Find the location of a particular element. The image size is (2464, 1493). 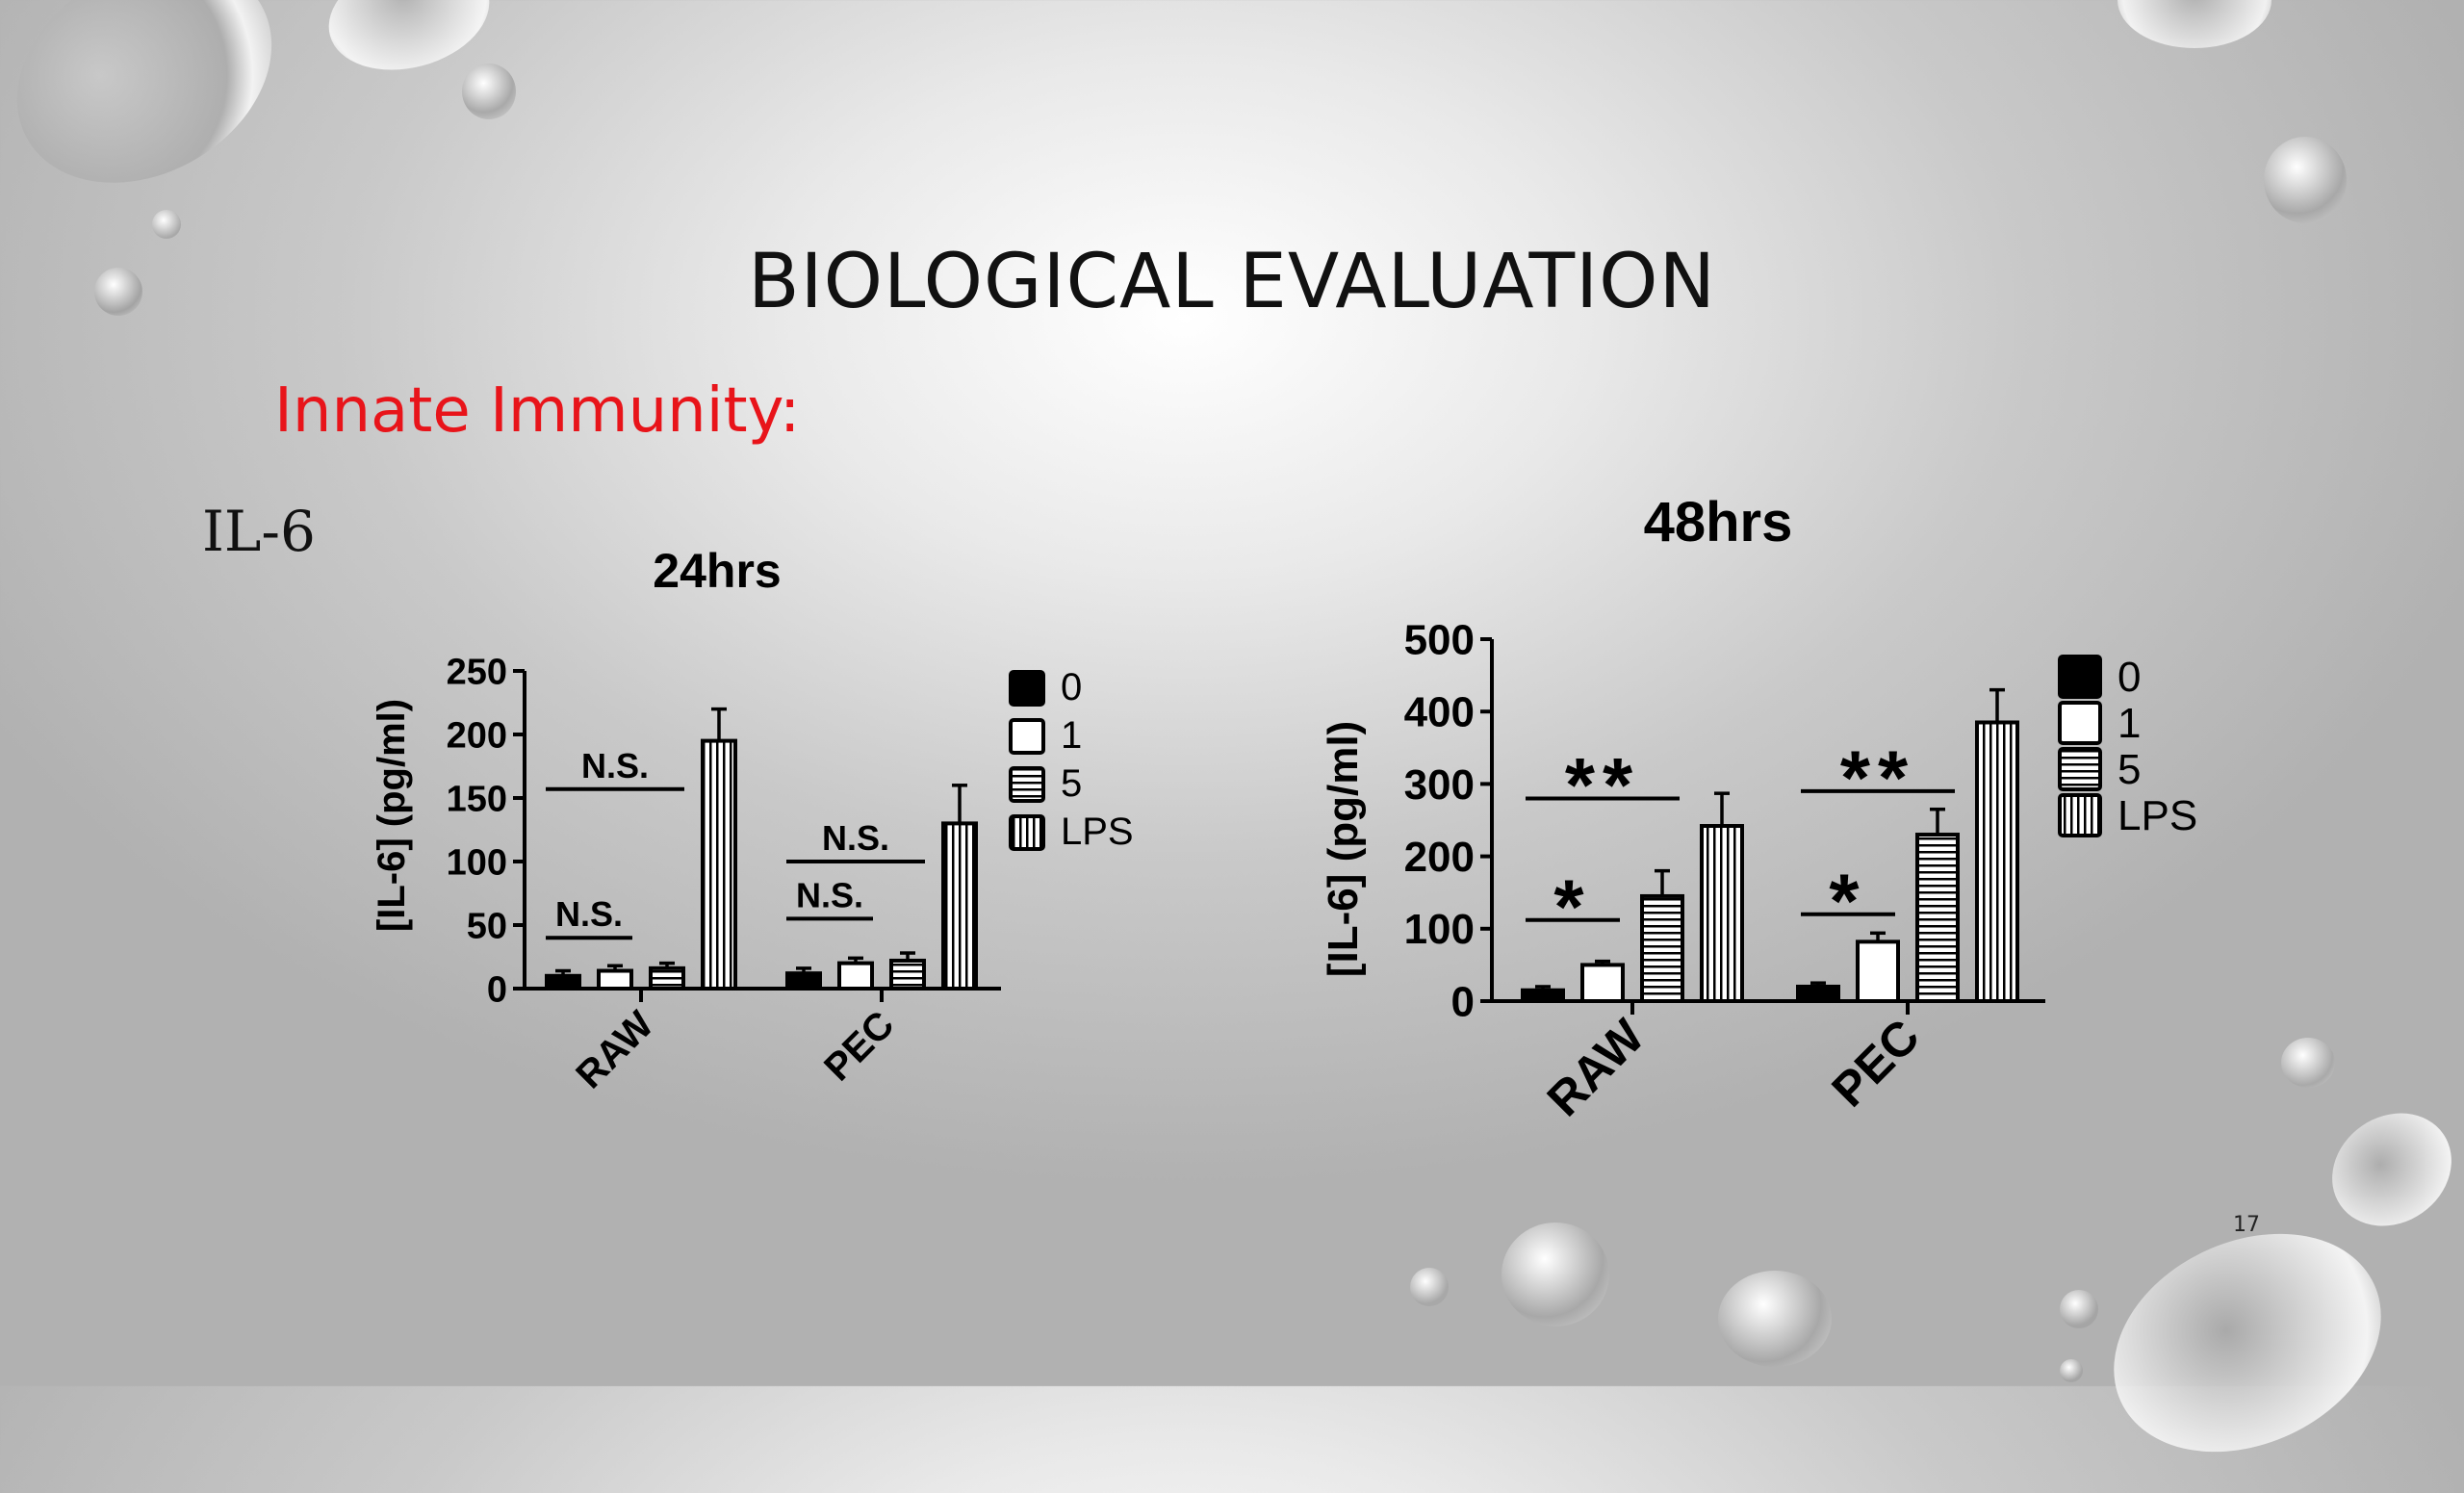

y-tick-label: 300 is located at coordinates (1439, 785).